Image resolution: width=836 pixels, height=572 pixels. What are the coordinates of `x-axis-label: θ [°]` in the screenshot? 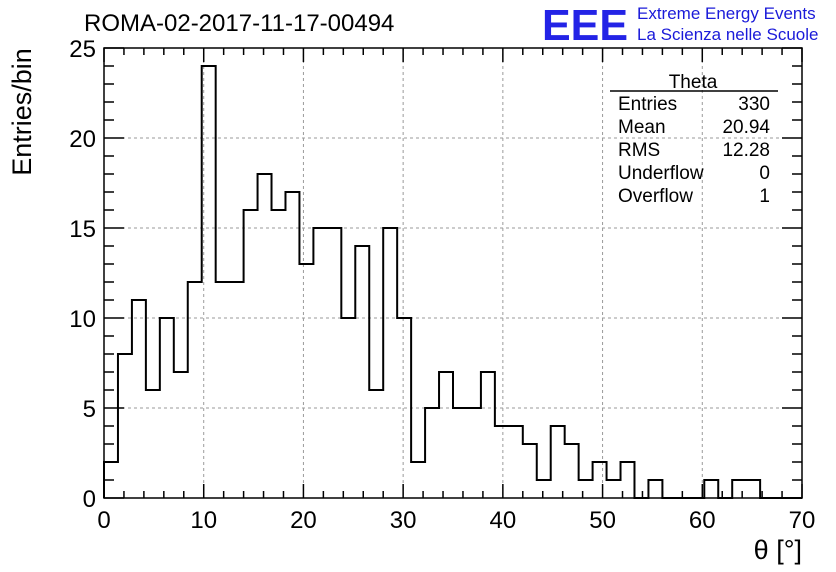 It's located at (778, 550).